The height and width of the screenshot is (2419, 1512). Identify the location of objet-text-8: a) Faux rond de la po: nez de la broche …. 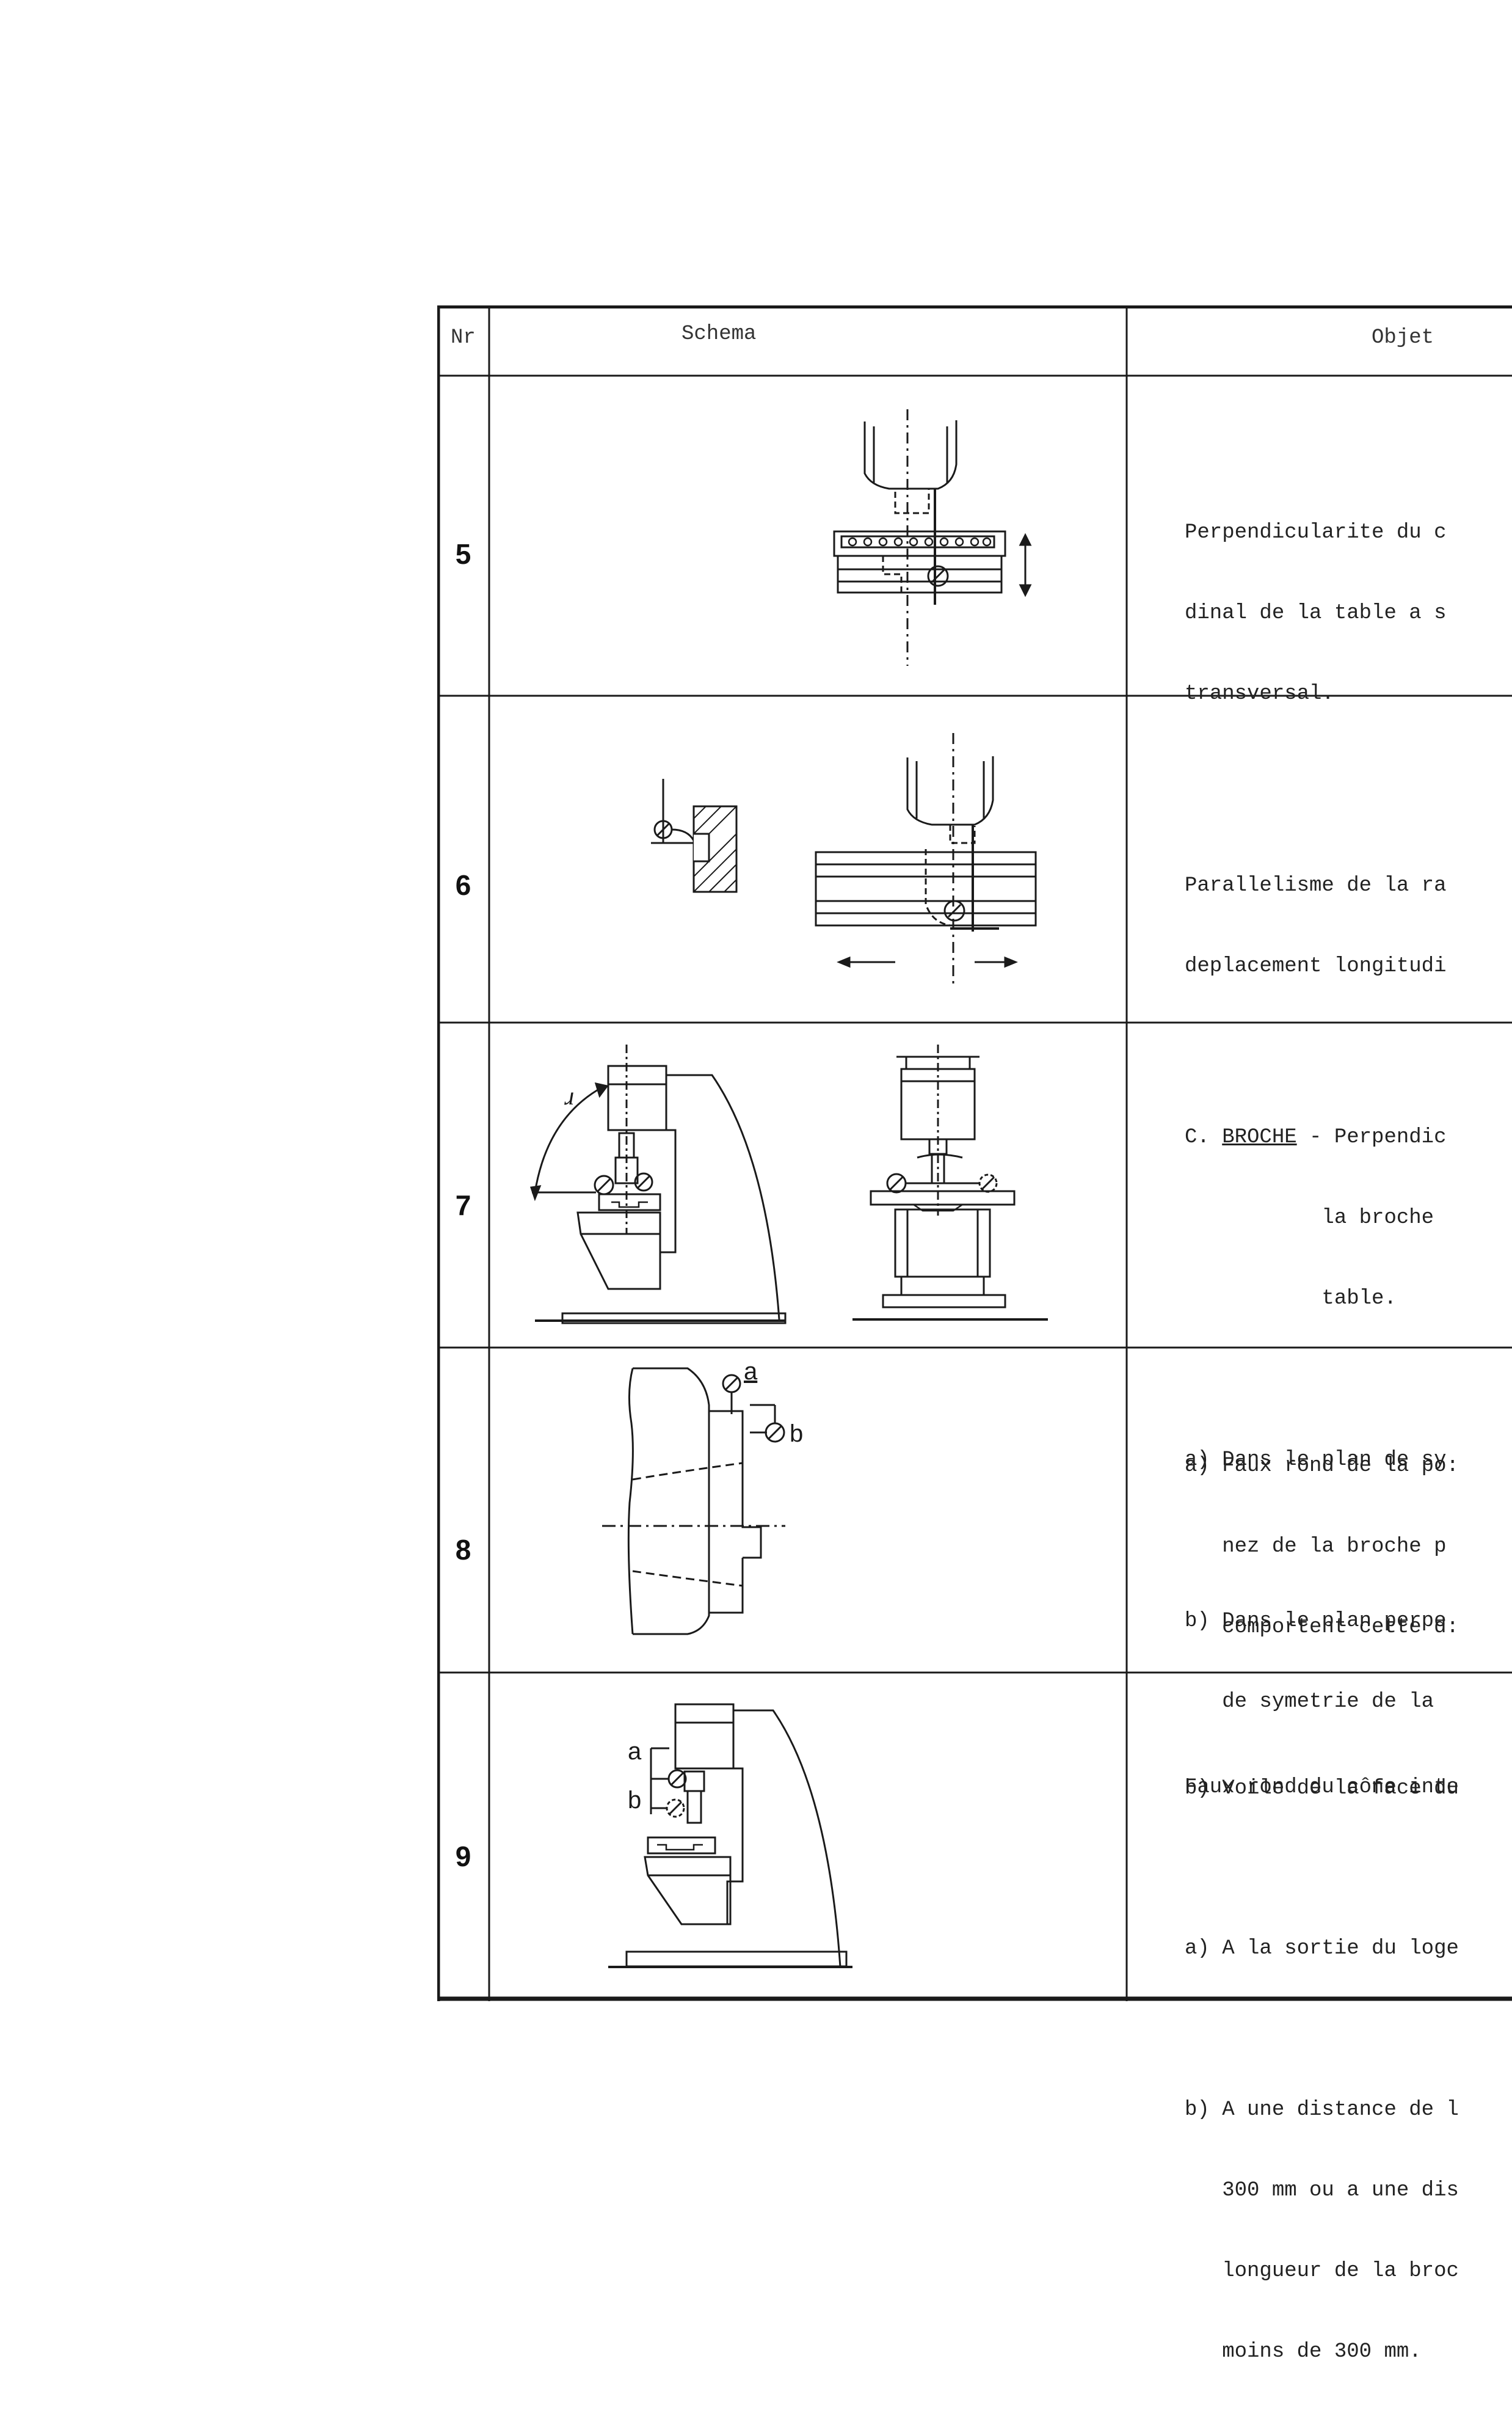
(1349, 1627).